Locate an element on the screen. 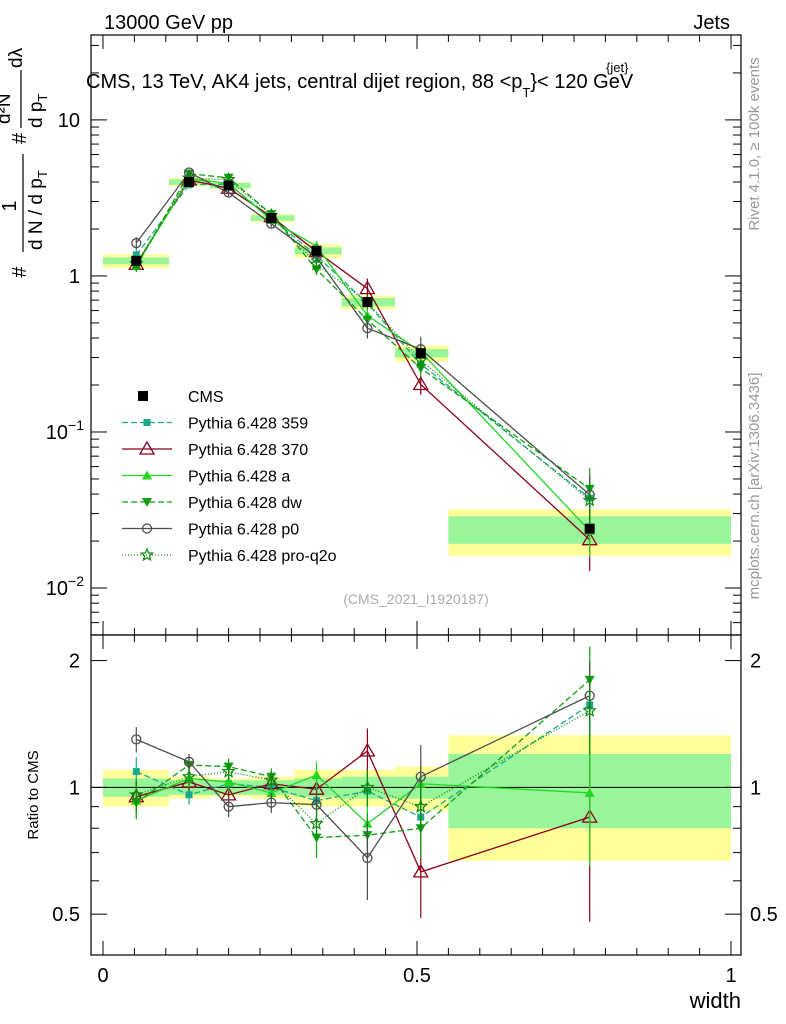  pythia-6-428-359-ratio-line is located at coordinates (363, 761).